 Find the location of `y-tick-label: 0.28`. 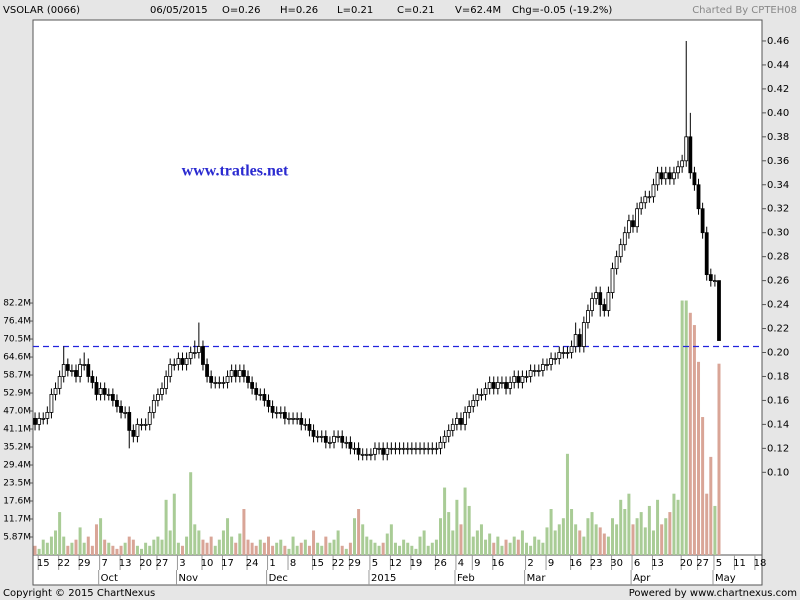

y-tick-label: 0.28 is located at coordinates (778, 257).